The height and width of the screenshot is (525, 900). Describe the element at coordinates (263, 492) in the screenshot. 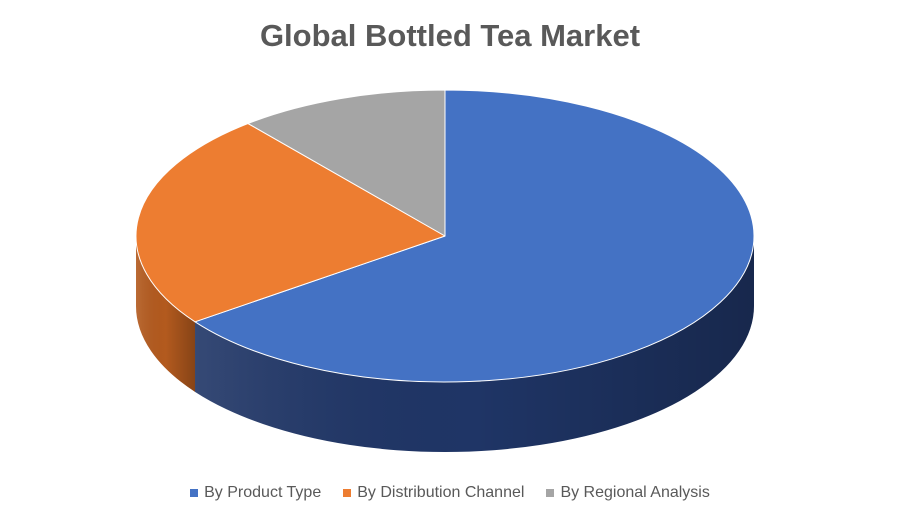

I see `legend-label: By Product Type` at that location.